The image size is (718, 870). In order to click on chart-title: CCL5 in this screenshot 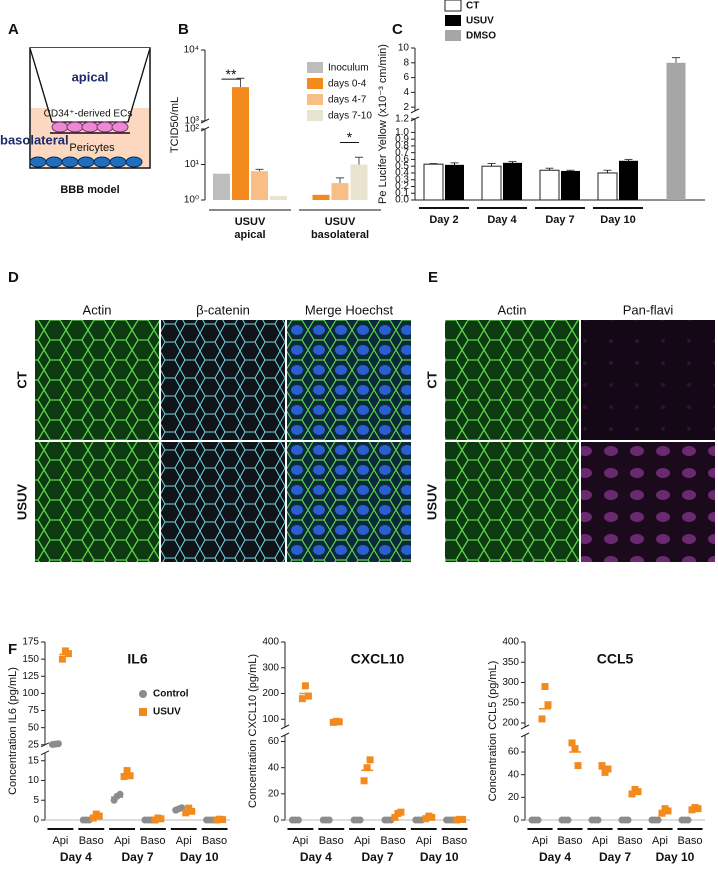, I will do `click(615, 659)`.